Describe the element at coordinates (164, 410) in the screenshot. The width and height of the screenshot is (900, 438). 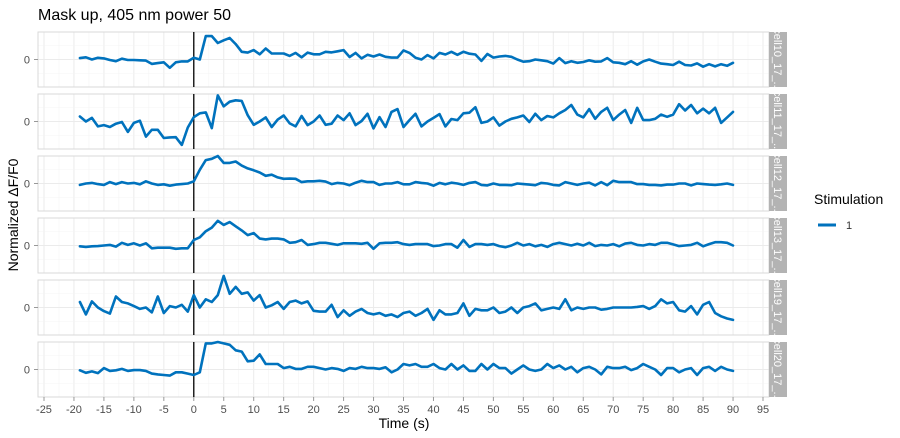
I see `x-tick-label: -5` at that location.